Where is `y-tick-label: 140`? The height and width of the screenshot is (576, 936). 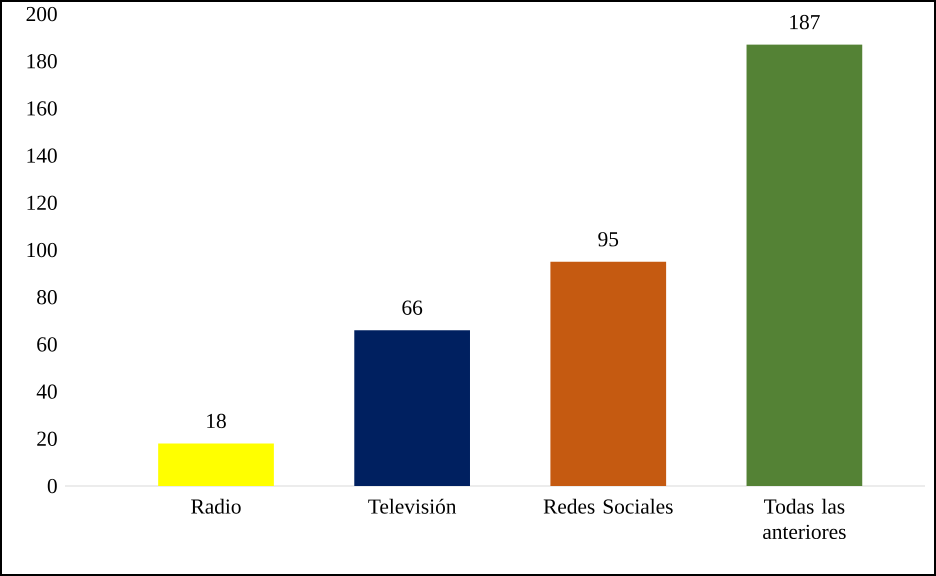
y-tick-label: 140 is located at coordinates (42, 155).